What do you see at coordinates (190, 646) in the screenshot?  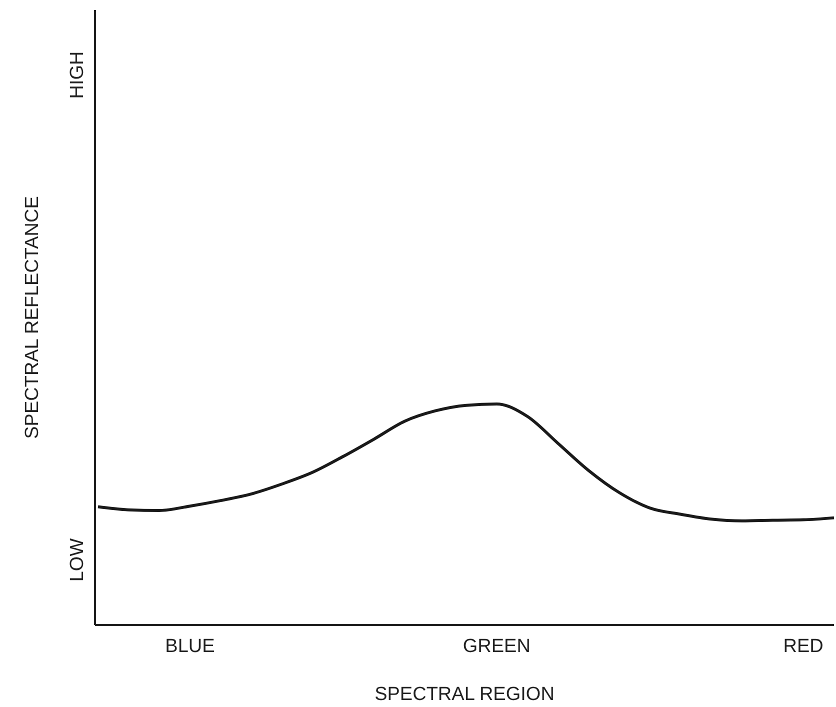 I see `x-tick-label: BLUE` at bounding box center [190, 646].